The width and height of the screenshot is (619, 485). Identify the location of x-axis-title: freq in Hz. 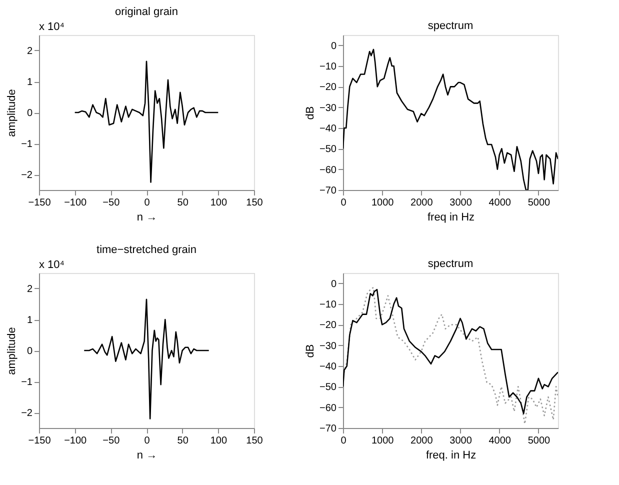
(451, 218).